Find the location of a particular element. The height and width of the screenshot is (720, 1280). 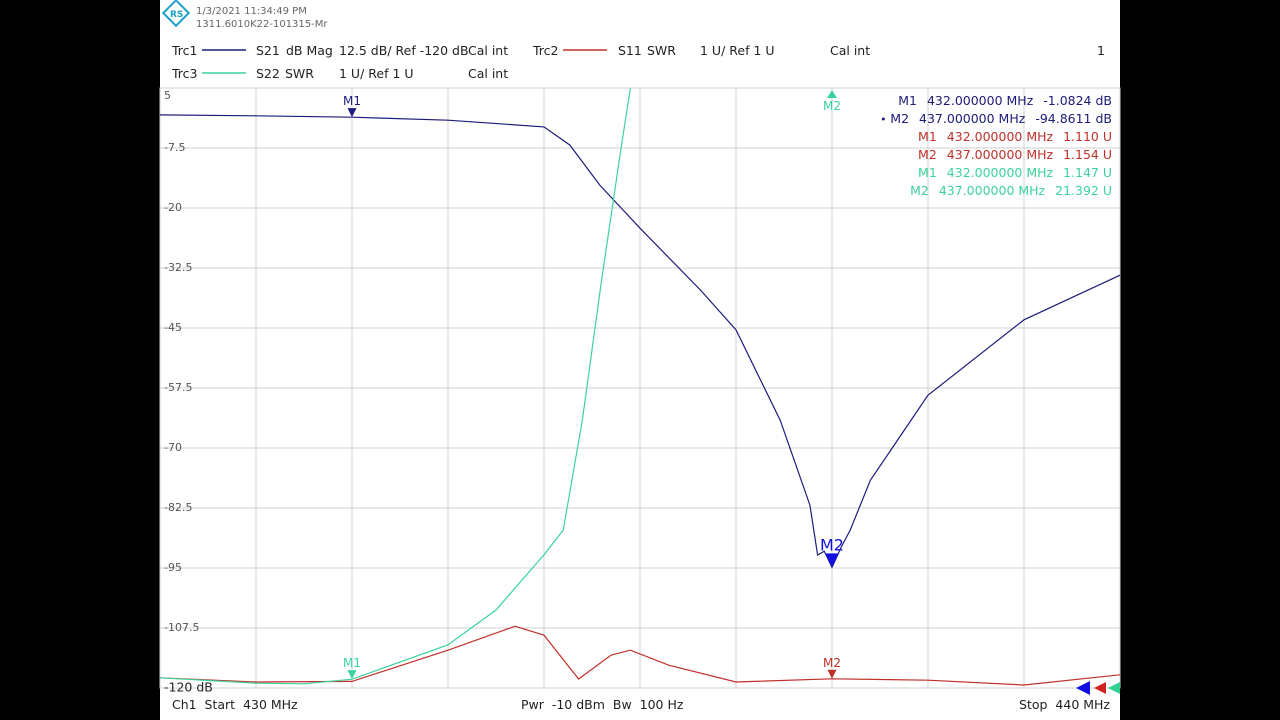

trace-scale: 12.5 dB/ Ref -120 dB is located at coordinates (404, 50).